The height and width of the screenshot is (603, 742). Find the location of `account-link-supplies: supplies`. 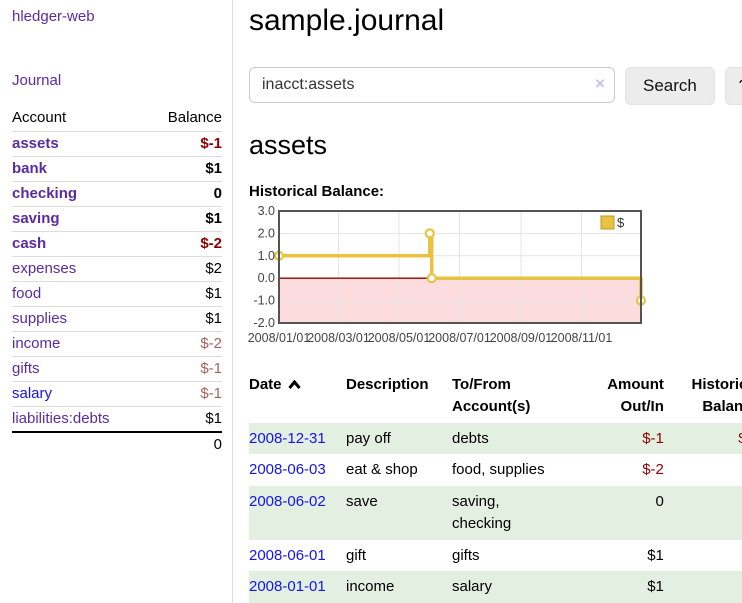

account-link-supplies: supplies is located at coordinates (39, 318).